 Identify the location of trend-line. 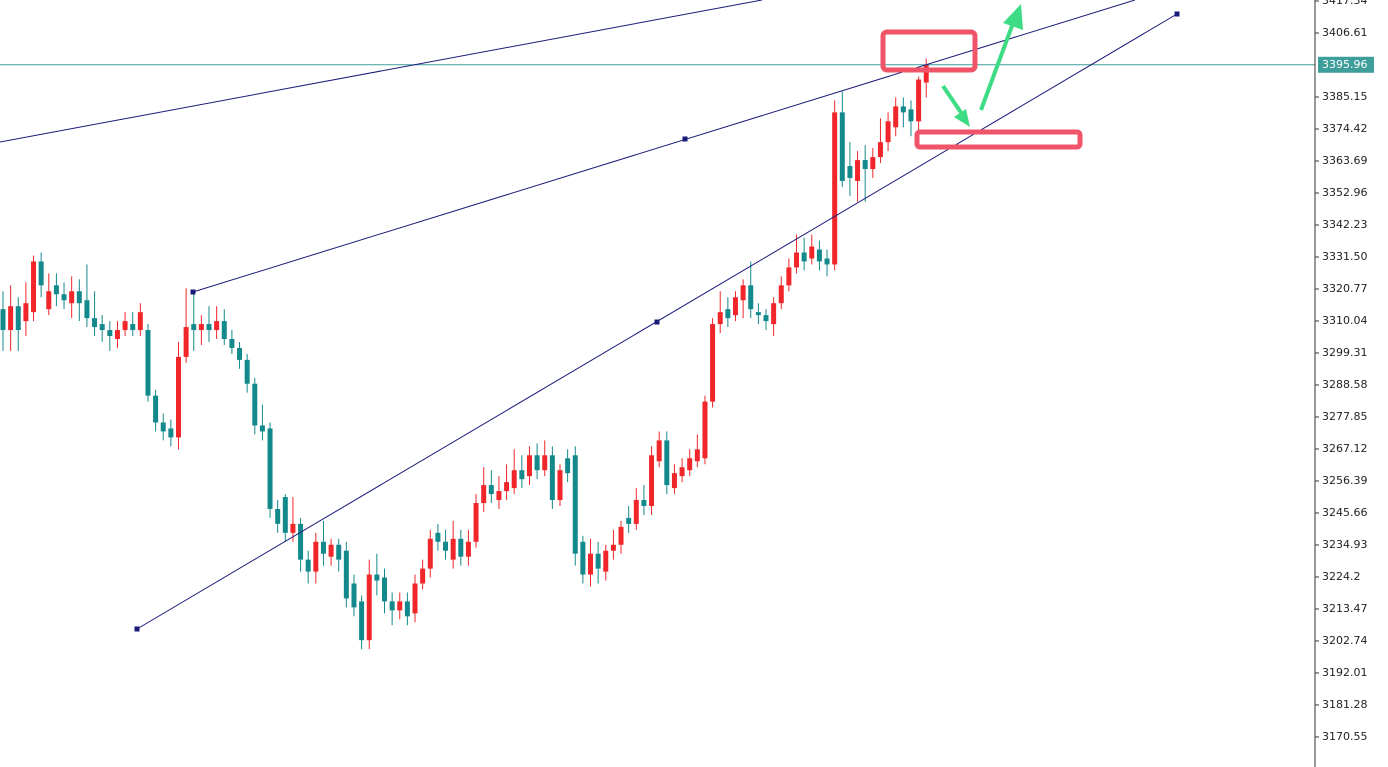
(381, 71).